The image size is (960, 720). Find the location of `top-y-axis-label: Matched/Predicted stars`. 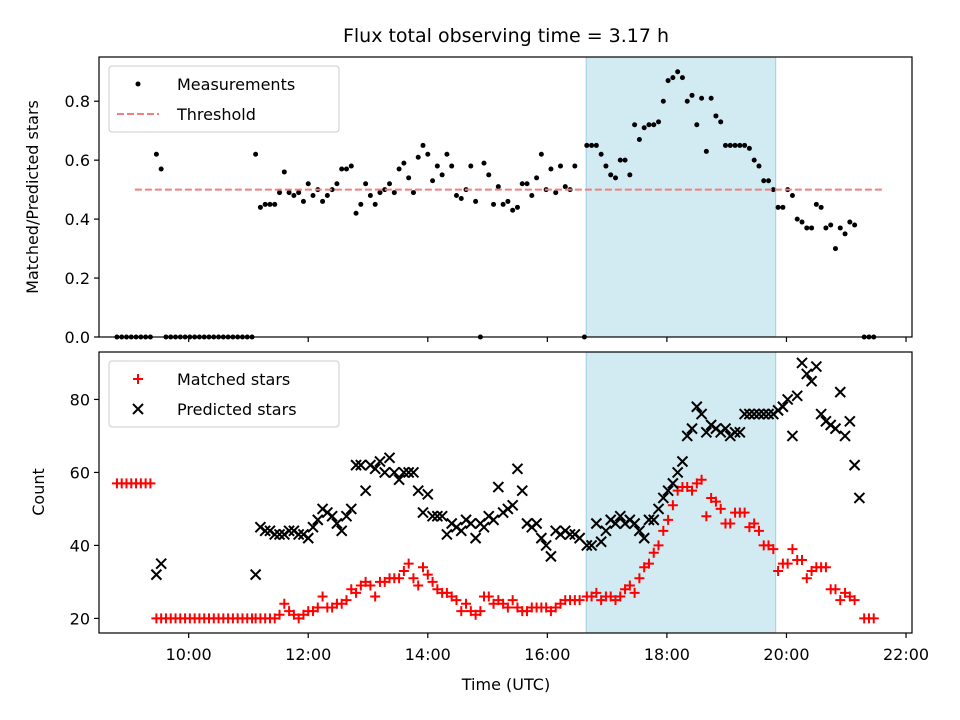

top-y-axis-label: Matched/Predicted stars is located at coordinates (32, 197).